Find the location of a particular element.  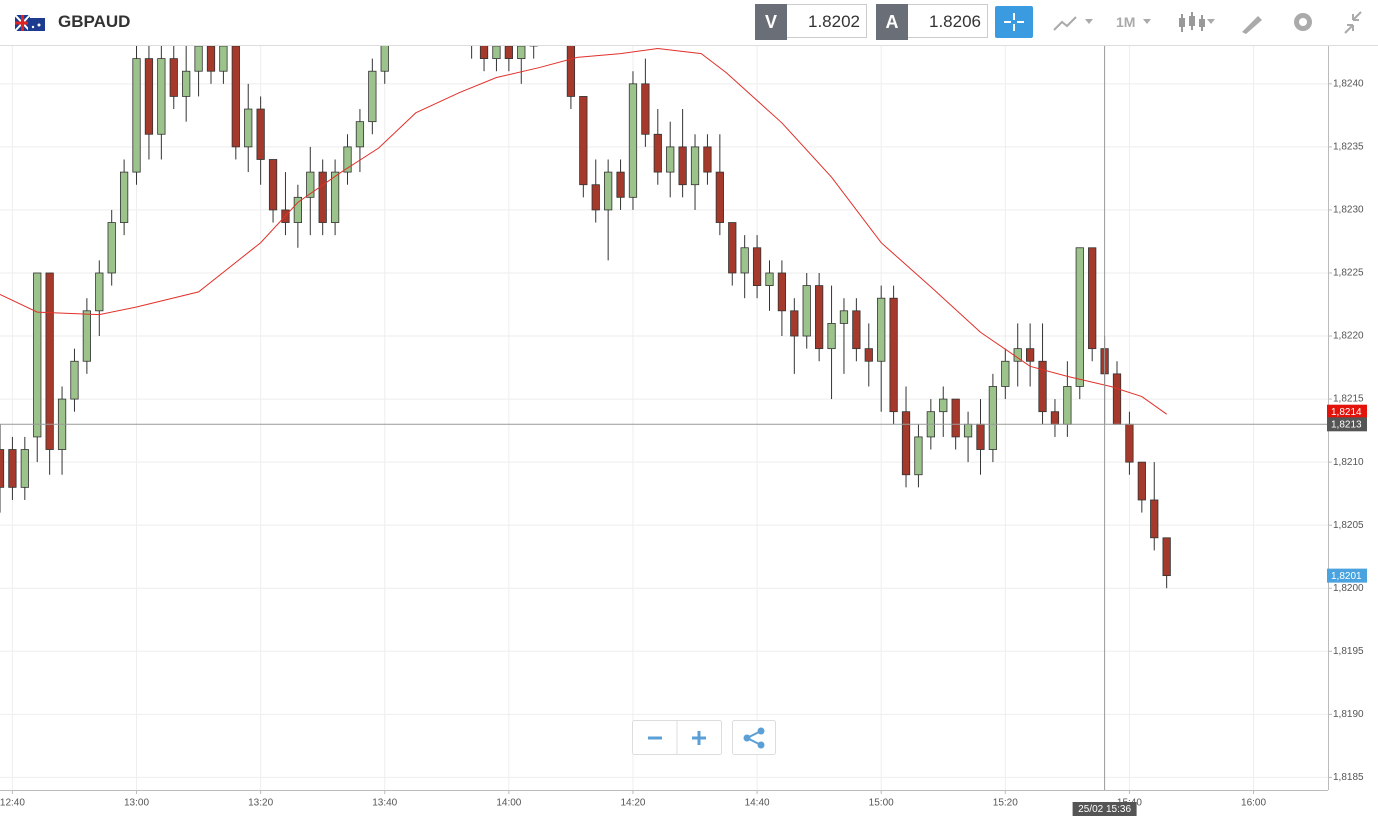

y-tick-label: 1,8210 is located at coordinates (1348, 462).